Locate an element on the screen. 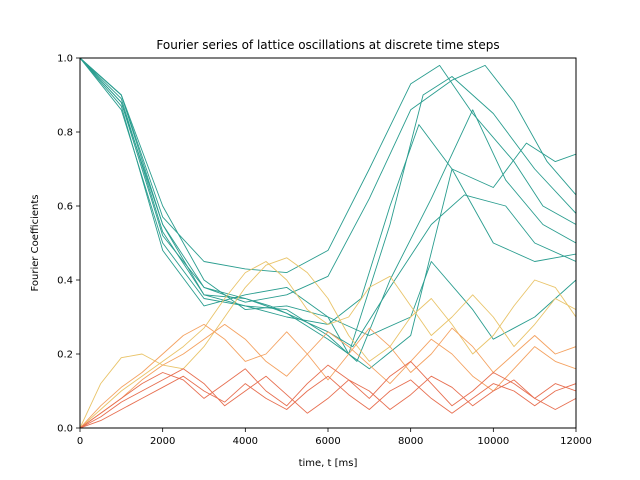 Image resolution: width=640 pixels, height=480 pixels. x-axis: 0 2000 4000 6000 8000 10000 12000 is located at coordinates (334, 437).